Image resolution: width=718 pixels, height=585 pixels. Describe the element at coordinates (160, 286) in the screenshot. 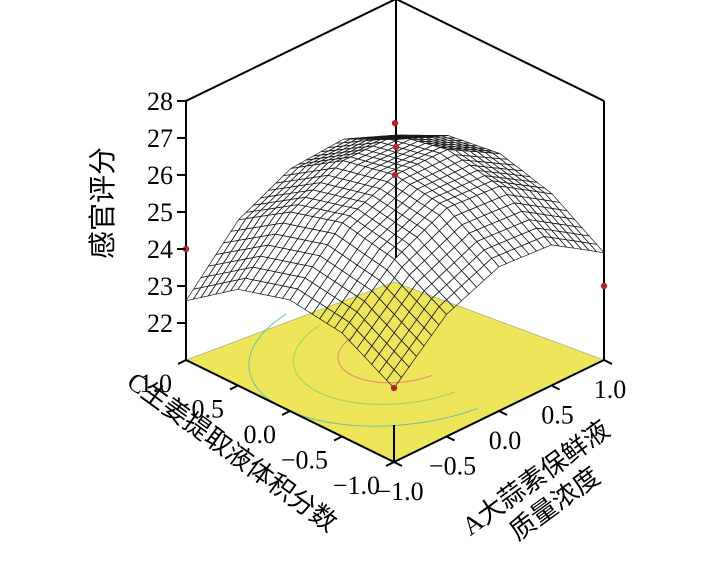

I see `z-tick-label: 23` at that location.